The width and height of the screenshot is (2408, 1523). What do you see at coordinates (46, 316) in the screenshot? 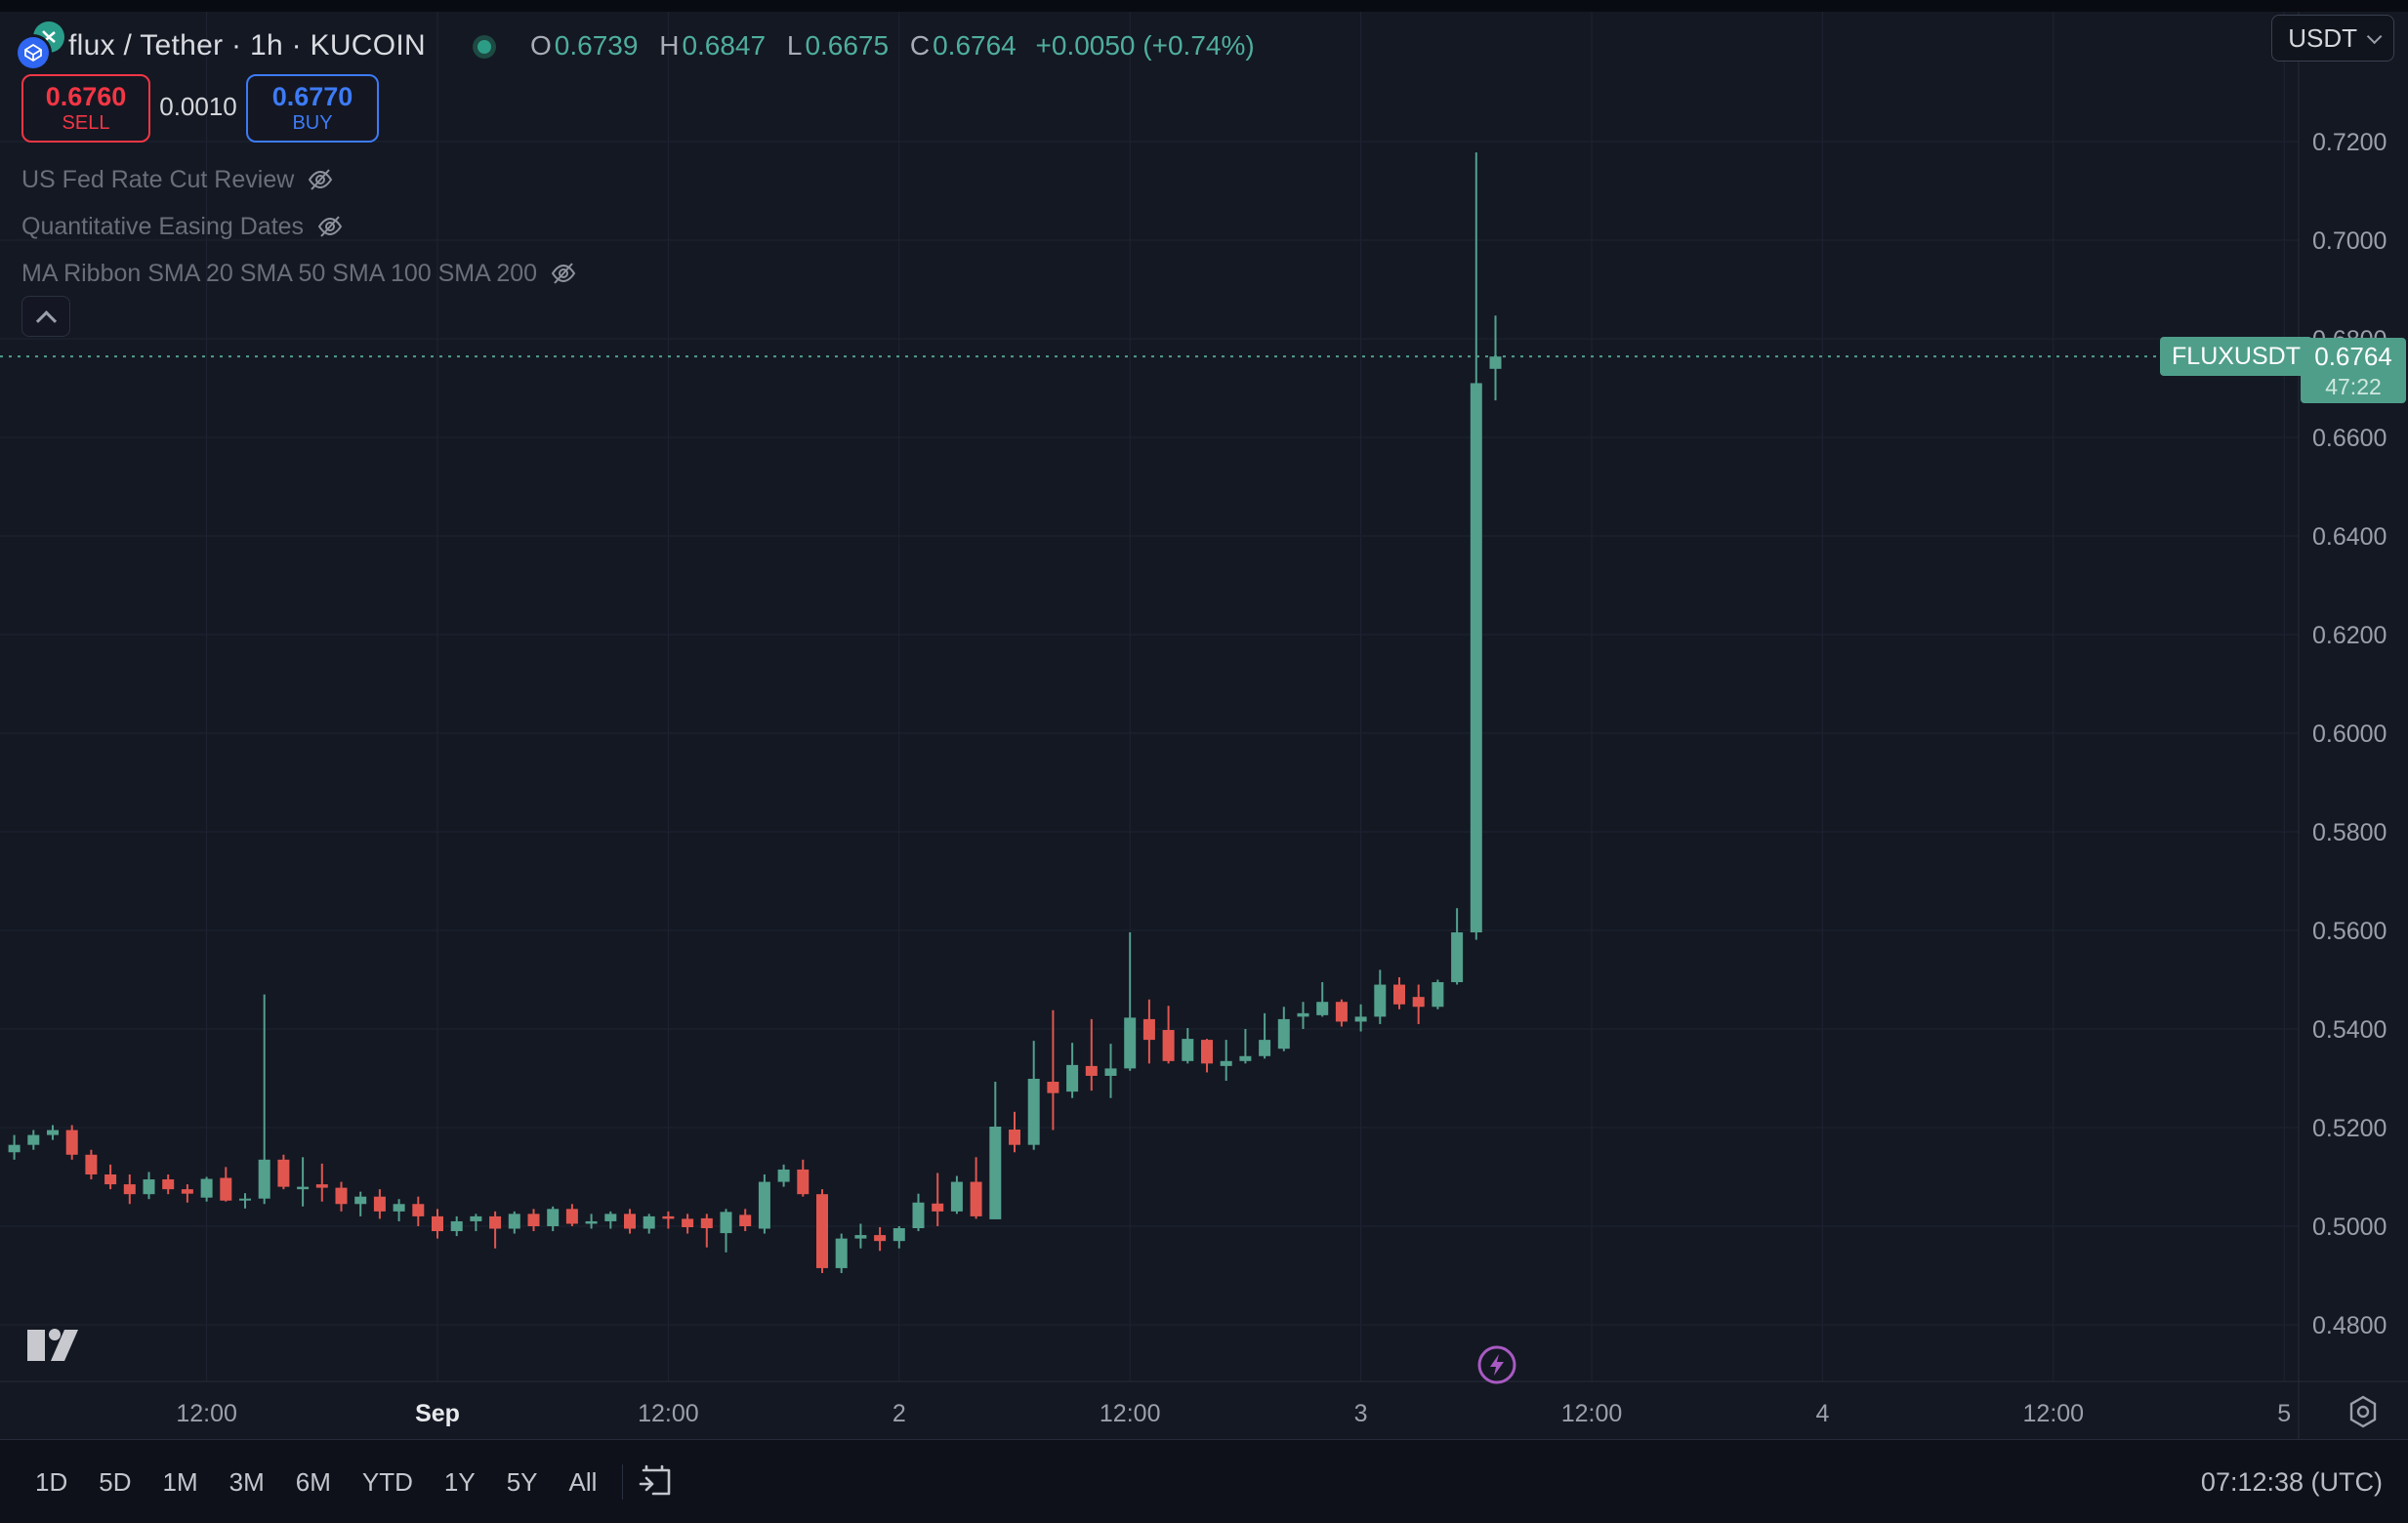
I see `collapse-legend-button` at bounding box center [46, 316].